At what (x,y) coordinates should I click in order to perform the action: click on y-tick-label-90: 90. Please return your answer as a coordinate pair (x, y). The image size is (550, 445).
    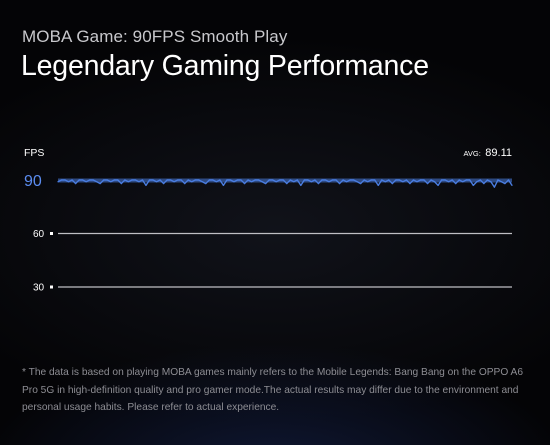
    Looking at the image, I should click on (33, 181).